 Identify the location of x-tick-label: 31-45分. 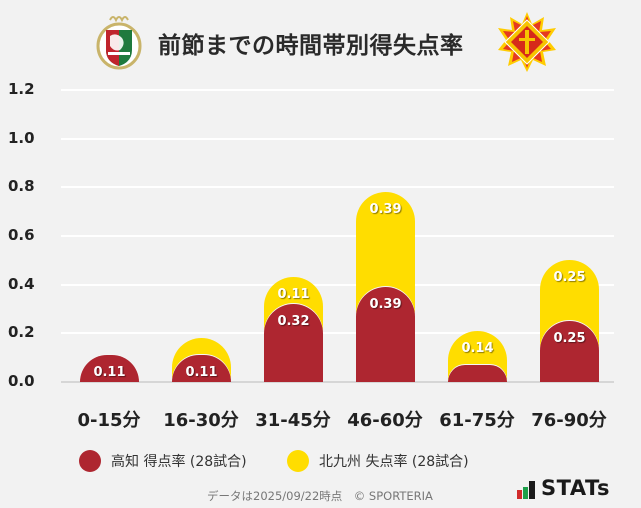
(293, 420).